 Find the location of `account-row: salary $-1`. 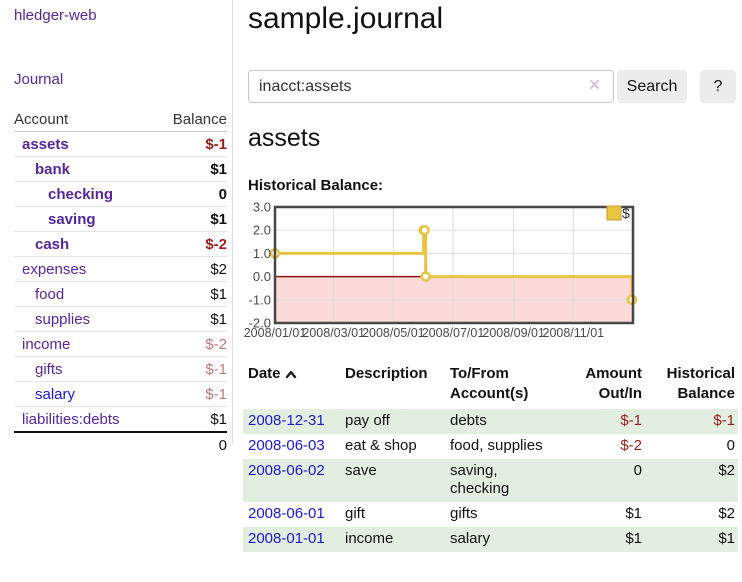

account-row: salary $-1 is located at coordinates (120, 394).